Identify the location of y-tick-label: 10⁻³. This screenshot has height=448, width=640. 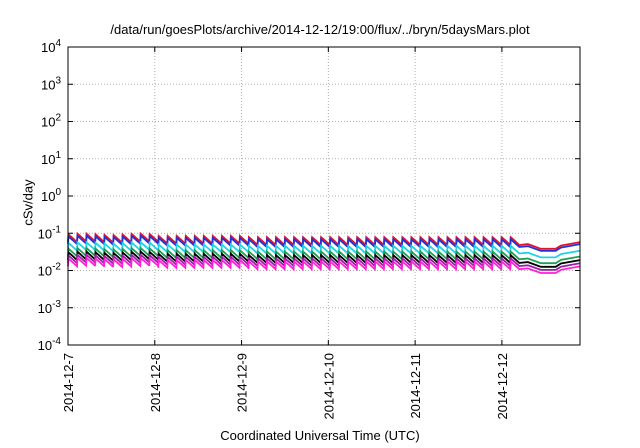
(50, 307).